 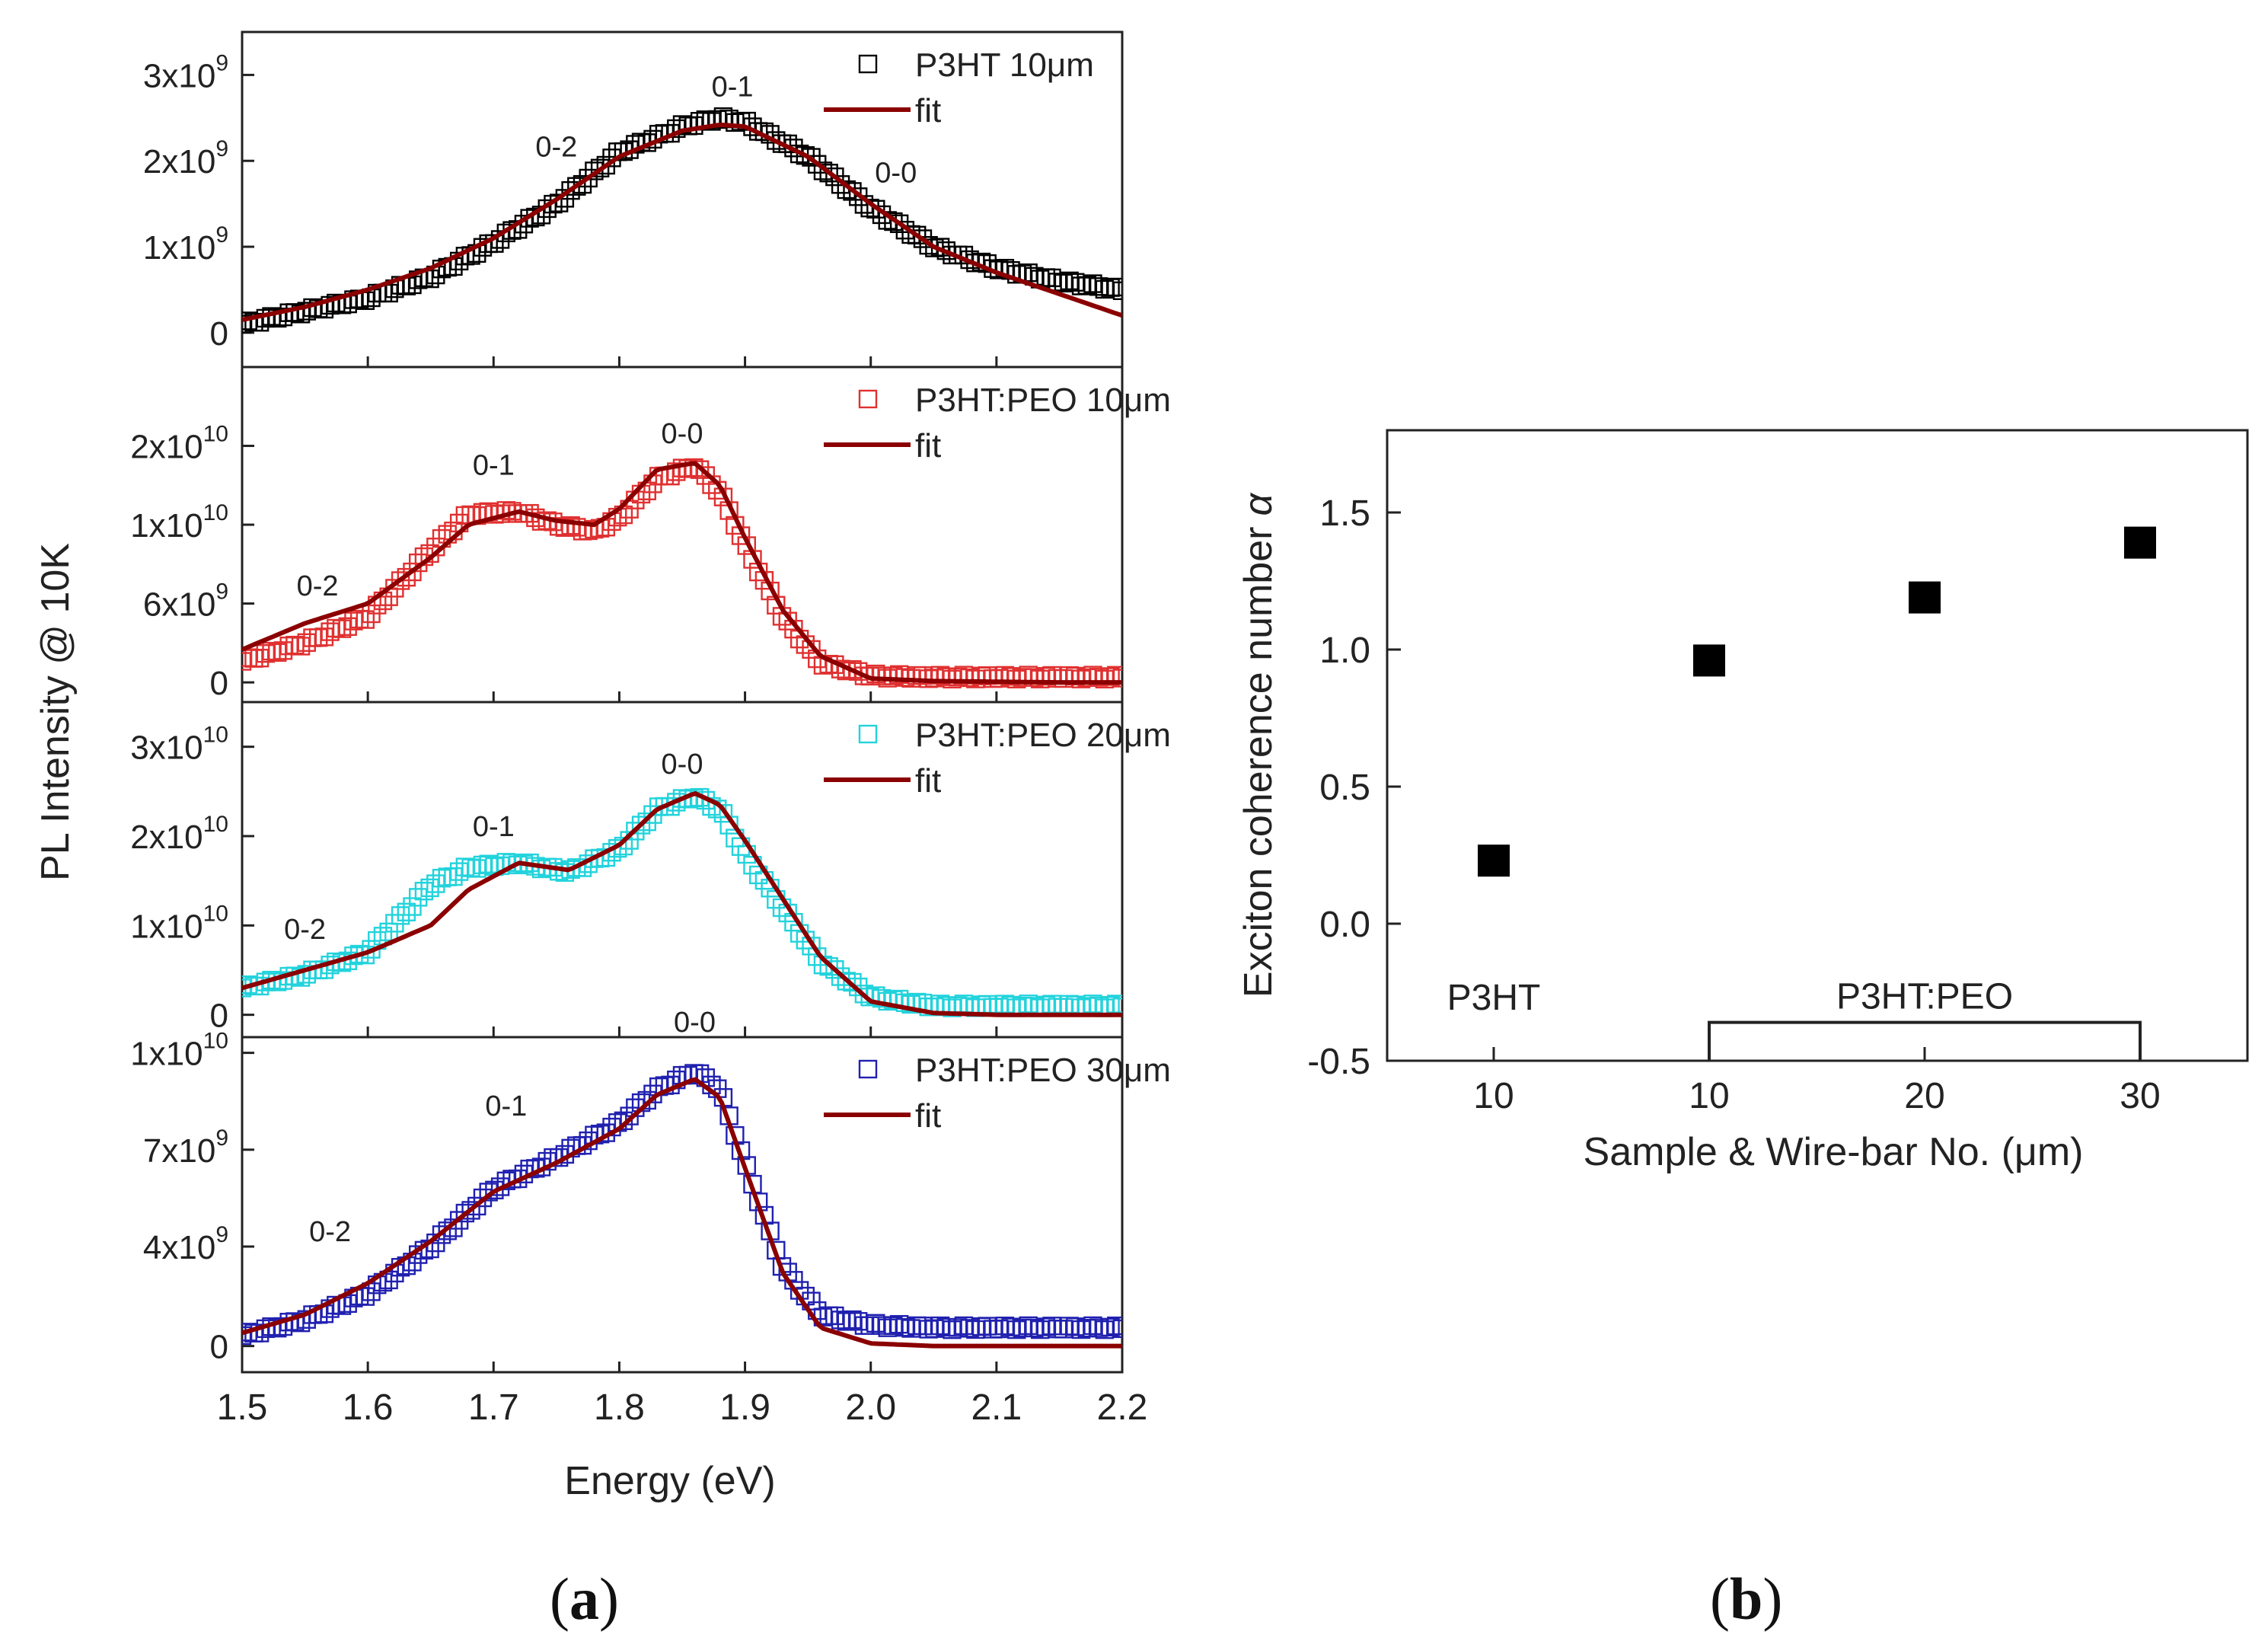 I want to click on y-tick-label: 3x10¹⁰, so click(x=179, y=745).